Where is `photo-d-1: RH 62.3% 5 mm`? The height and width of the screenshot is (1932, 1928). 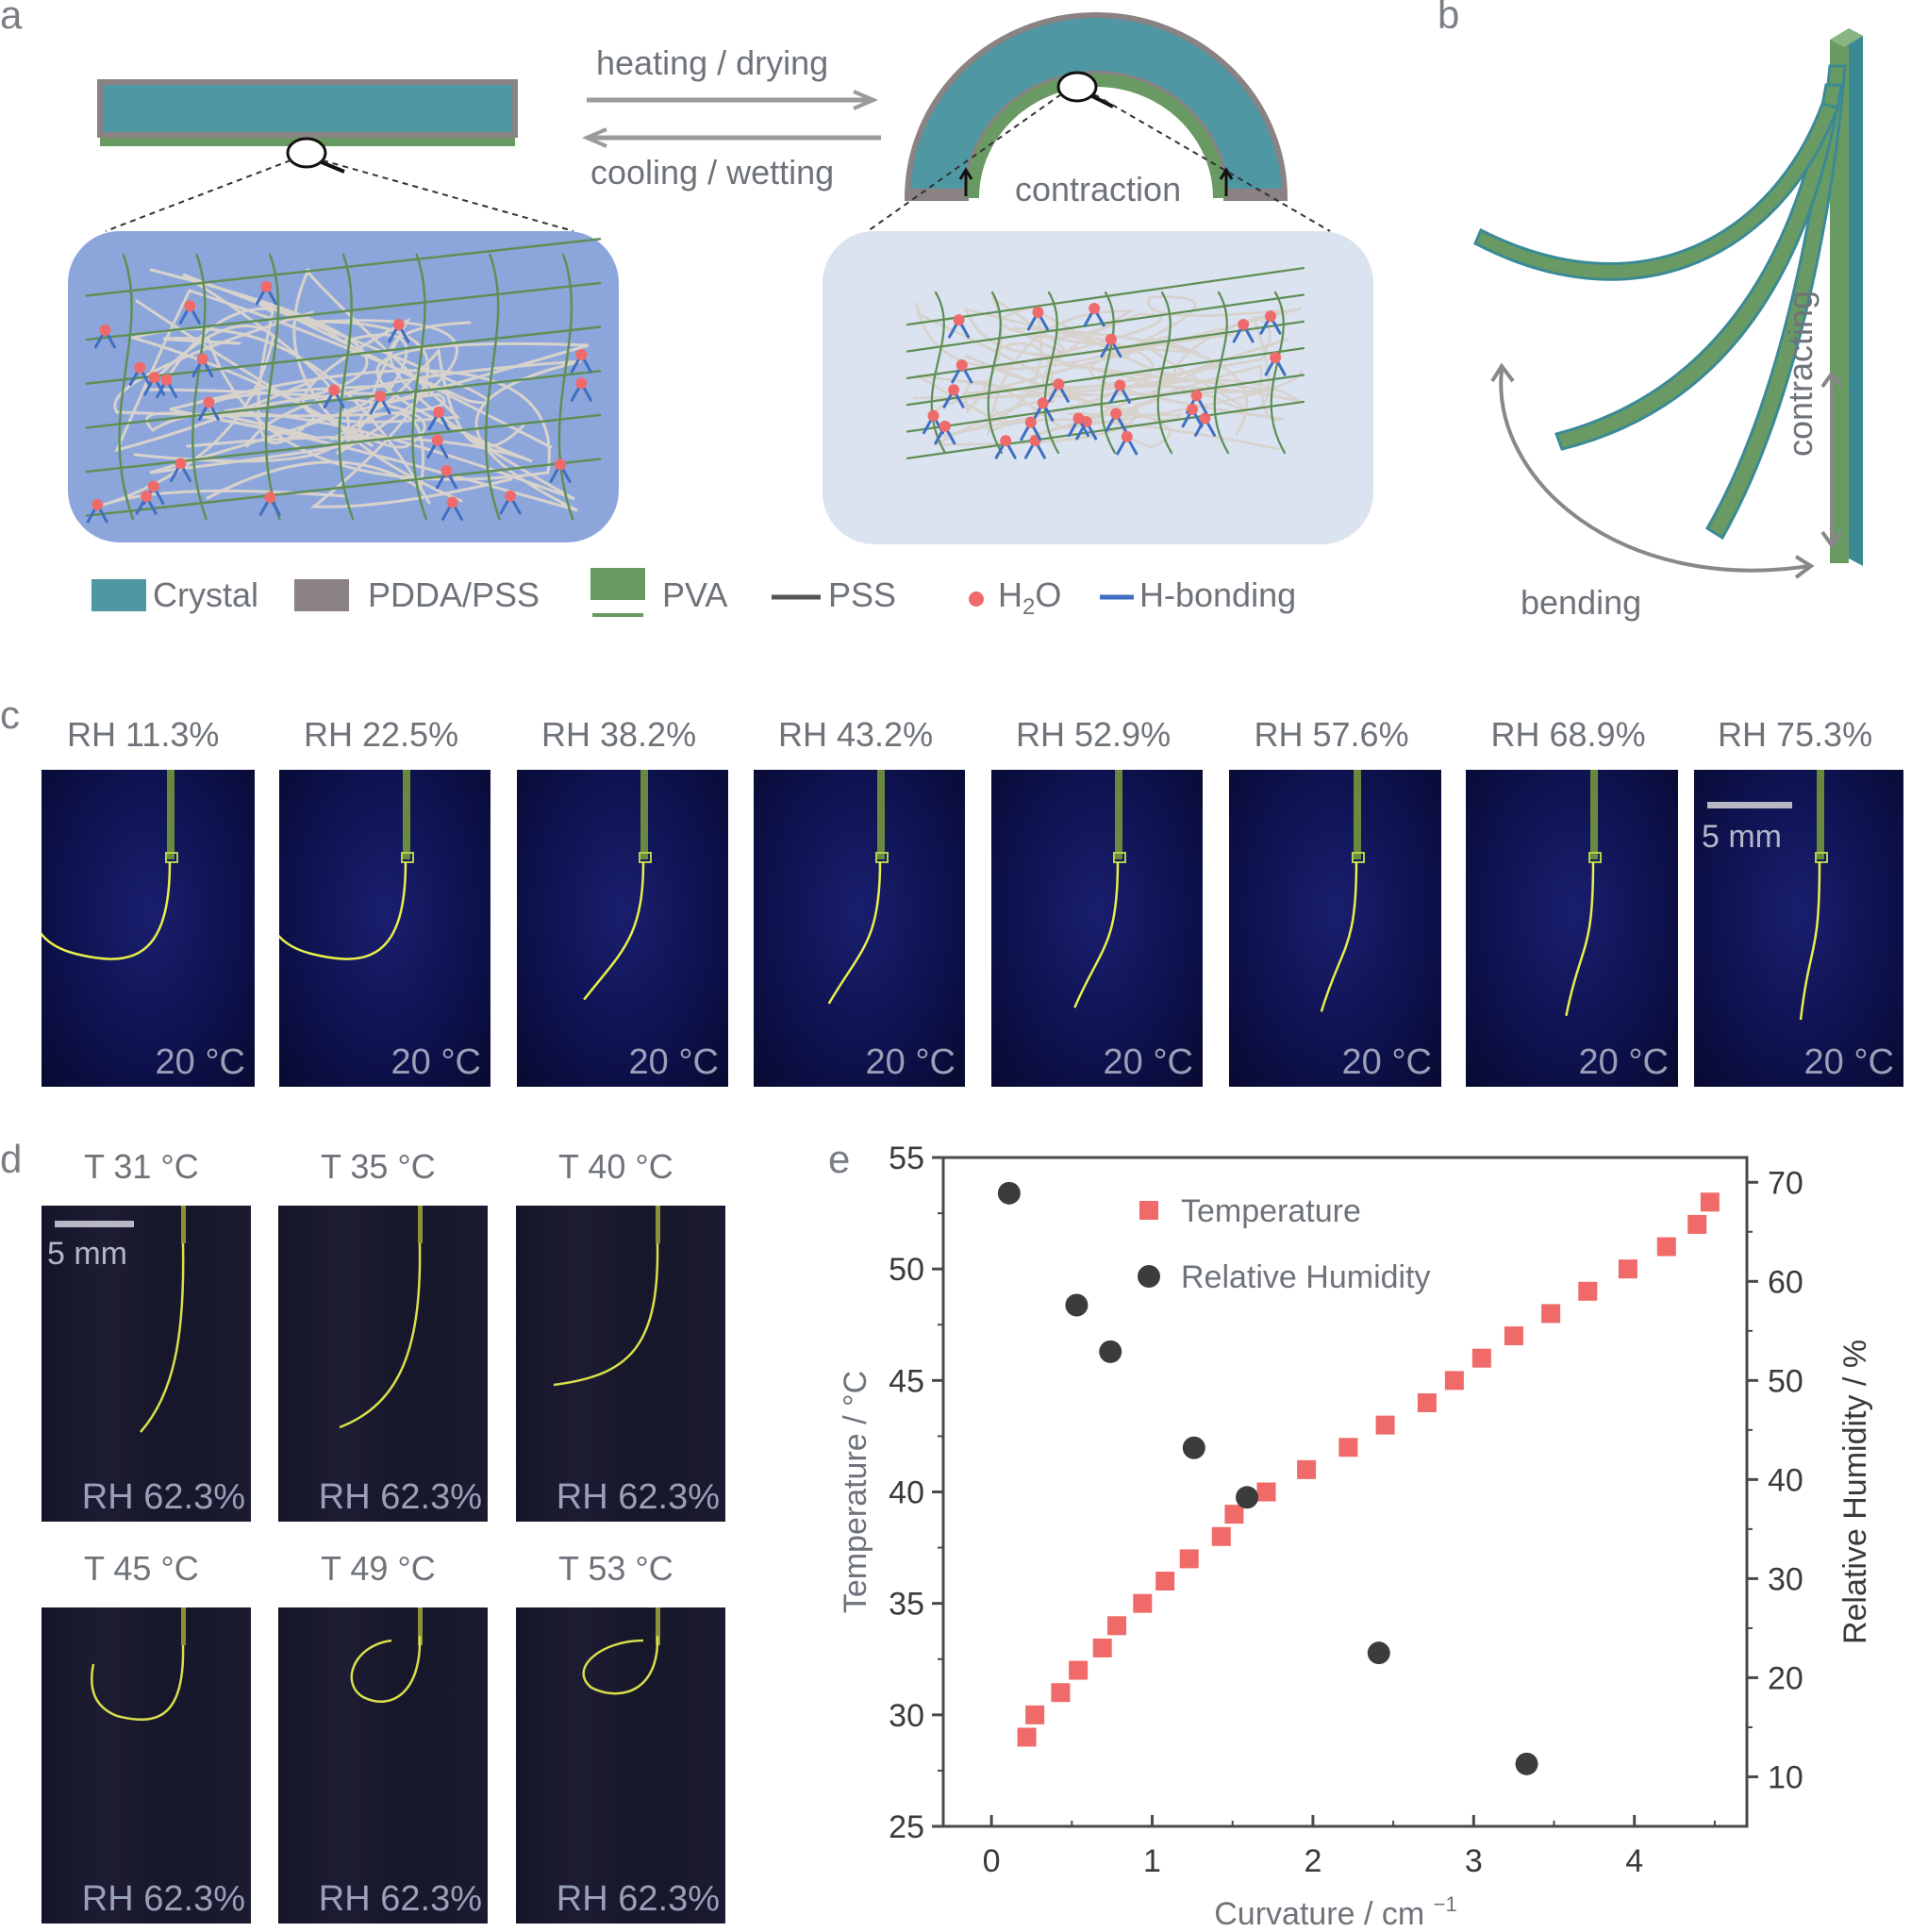
photo-d-1: RH 62.3% 5 mm is located at coordinates (146, 1364).